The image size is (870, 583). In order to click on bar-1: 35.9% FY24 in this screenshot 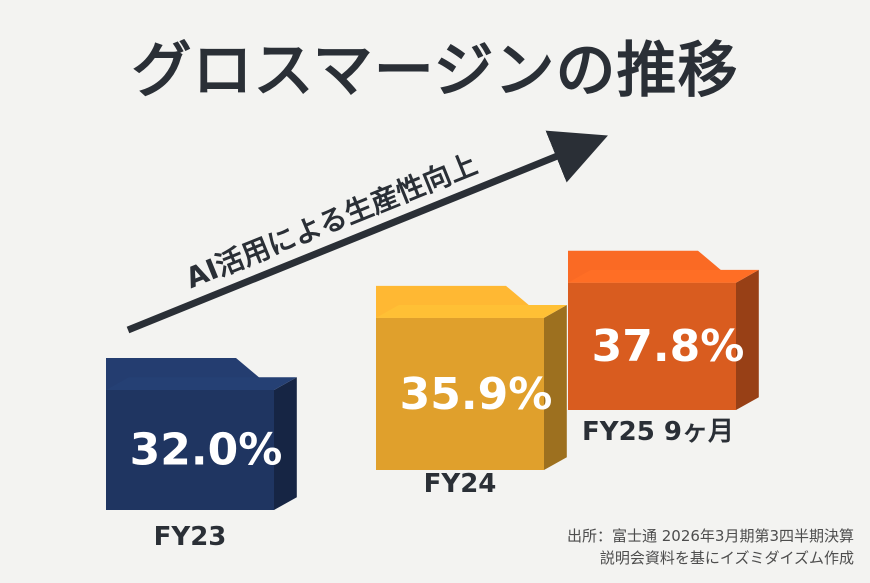, I will do `click(471, 392)`.